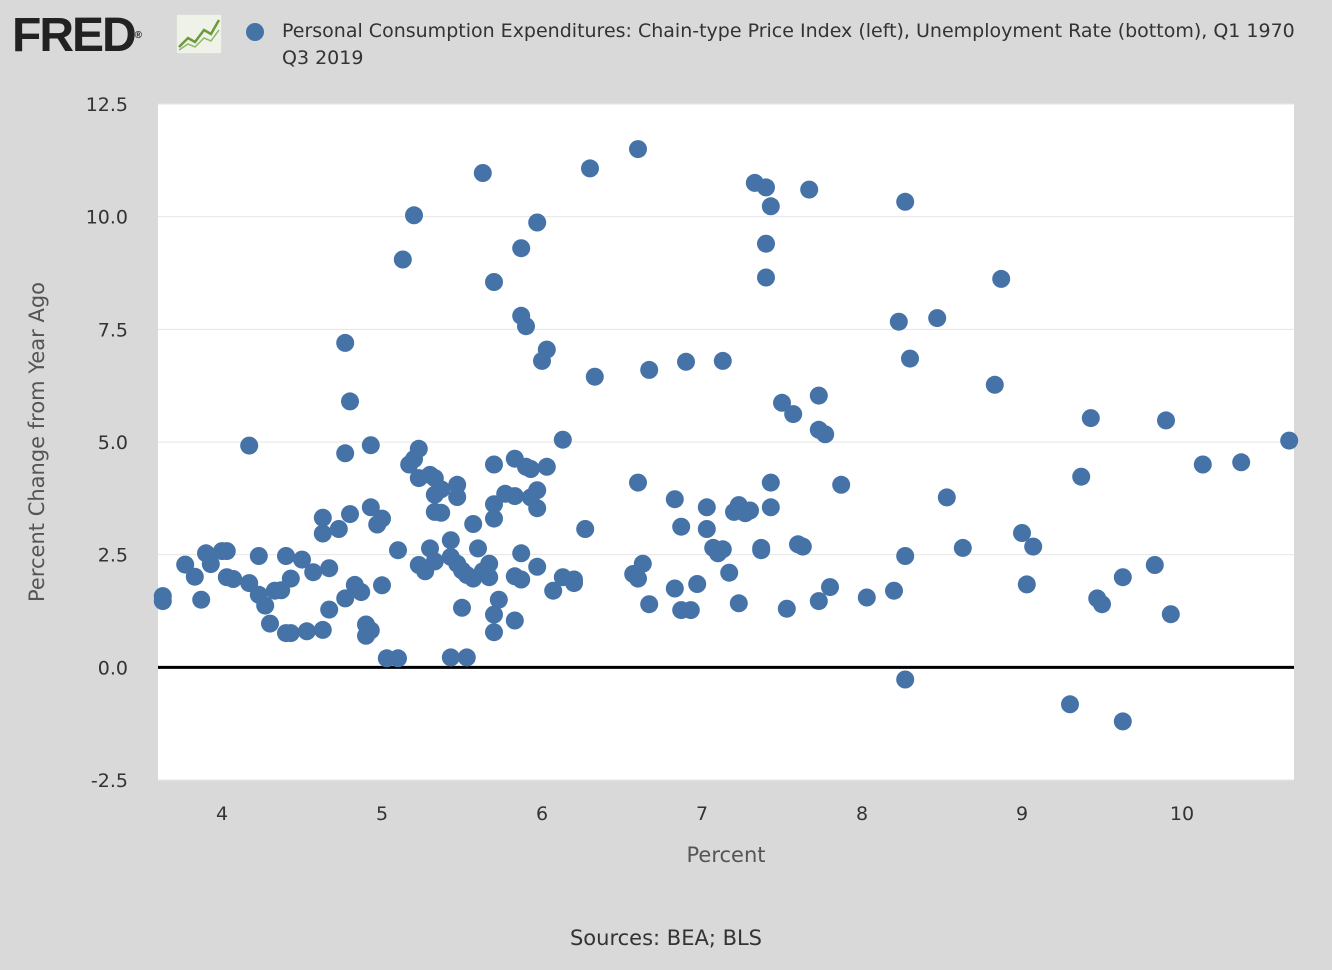 This screenshot has height=970, width=1332. I want to click on x-axis-title: Percent, so click(725, 855).